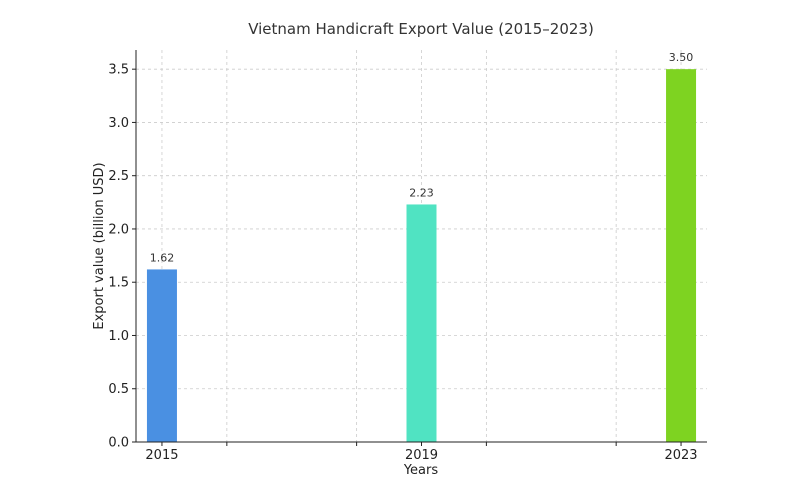  What do you see at coordinates (118, 389) in the screenshot?
I see `y-tick-label: 0.5` at bounding box center [118, 389].